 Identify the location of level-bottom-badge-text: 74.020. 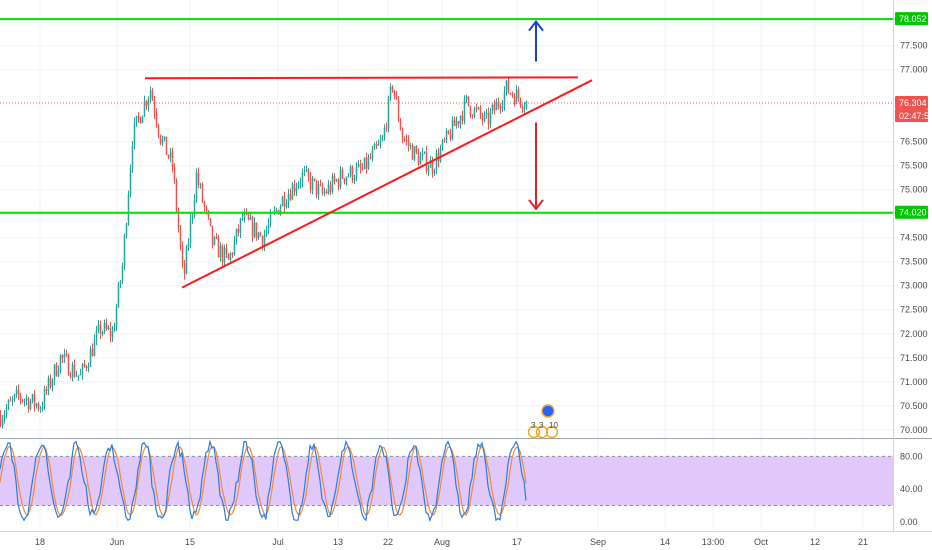
(913, 213).